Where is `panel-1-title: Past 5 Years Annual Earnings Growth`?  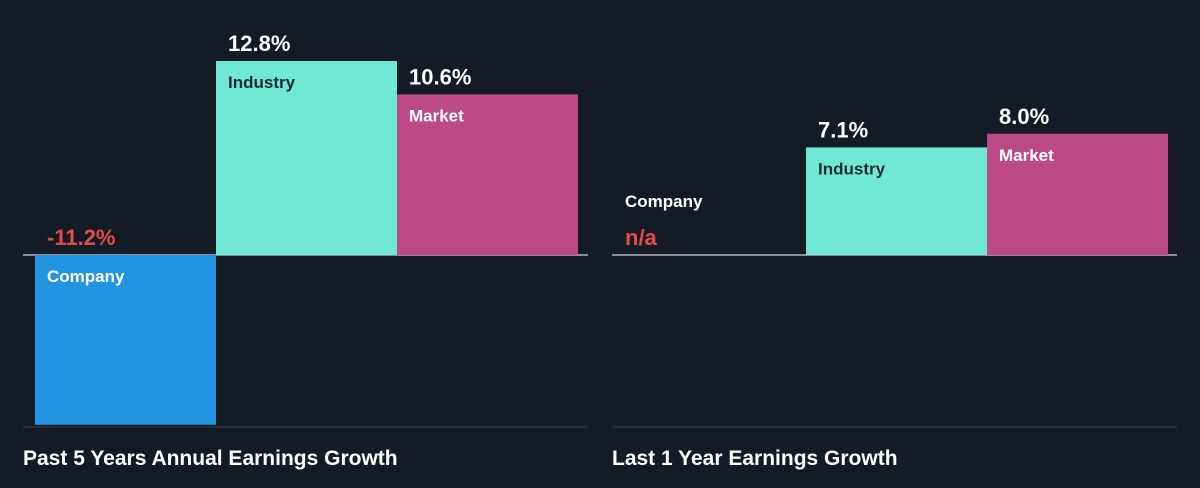 panel-1-title: Past 5 Years Annual Earnings Growth is located at coordinates (210, 458).